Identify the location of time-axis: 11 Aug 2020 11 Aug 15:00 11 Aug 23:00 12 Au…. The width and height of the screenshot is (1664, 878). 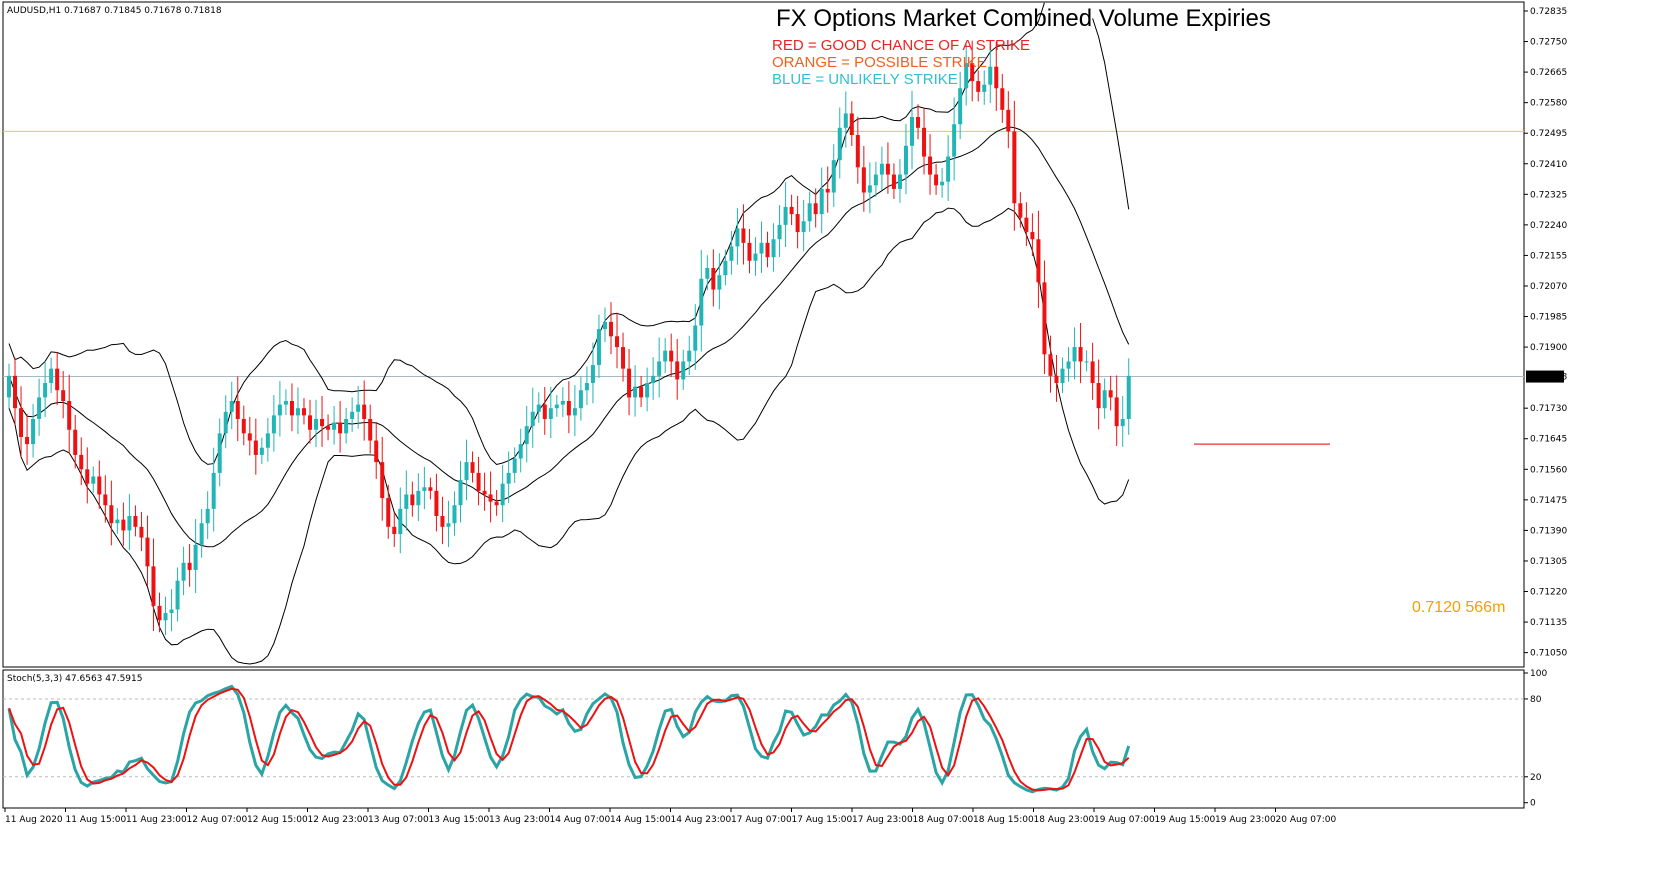
(670, 816).